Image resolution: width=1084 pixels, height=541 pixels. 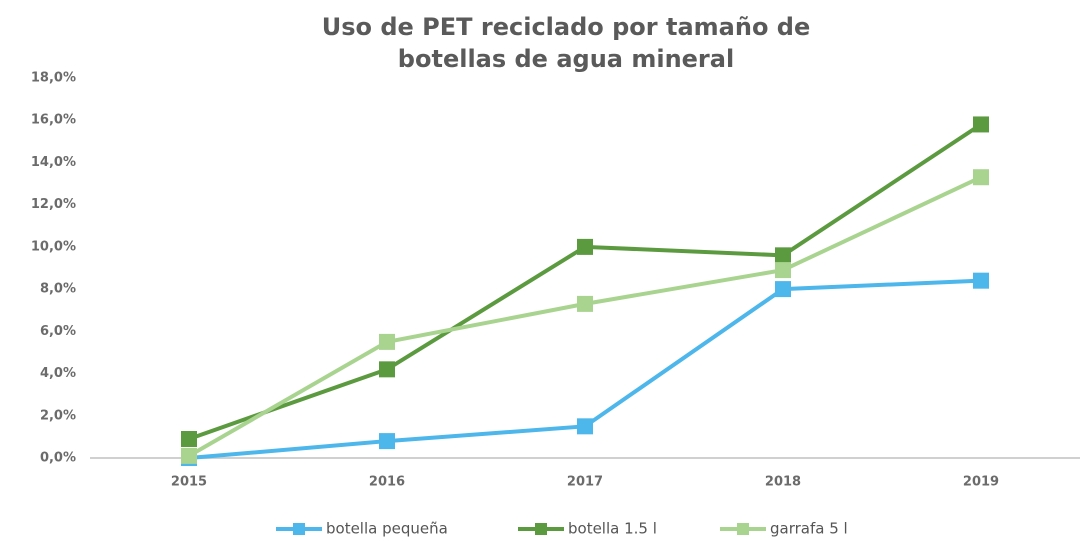 What do you see at coordinates (387, 482) in the screenshot?
I see `x-tick-label: 2016` at bounding box center [387, 482].